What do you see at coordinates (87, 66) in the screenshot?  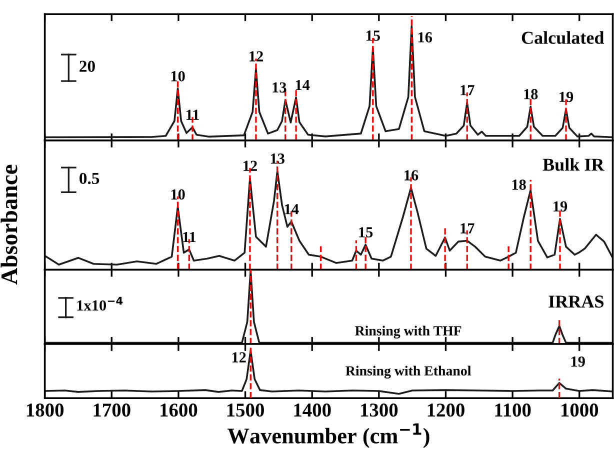 I see `annotation: 20` at bounding box center [87, 66].